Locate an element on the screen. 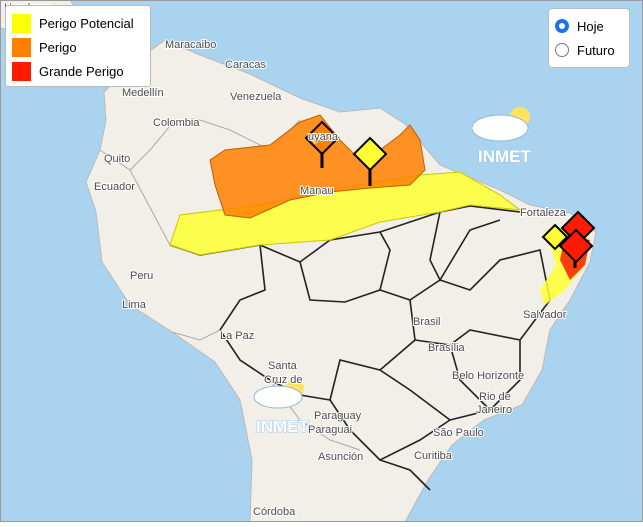  legend-label: Grande Perigo is located at coordinates (81, 71).